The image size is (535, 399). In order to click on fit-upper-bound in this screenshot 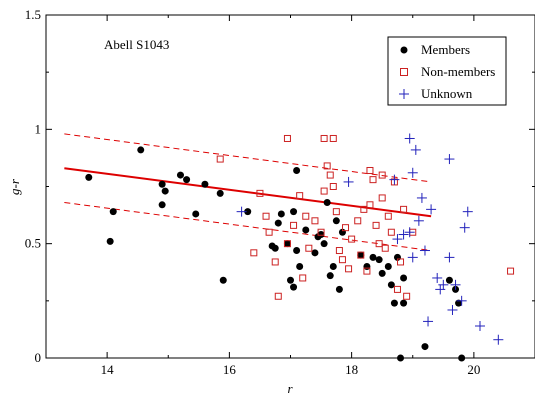, I will do `click(248, 158)`.